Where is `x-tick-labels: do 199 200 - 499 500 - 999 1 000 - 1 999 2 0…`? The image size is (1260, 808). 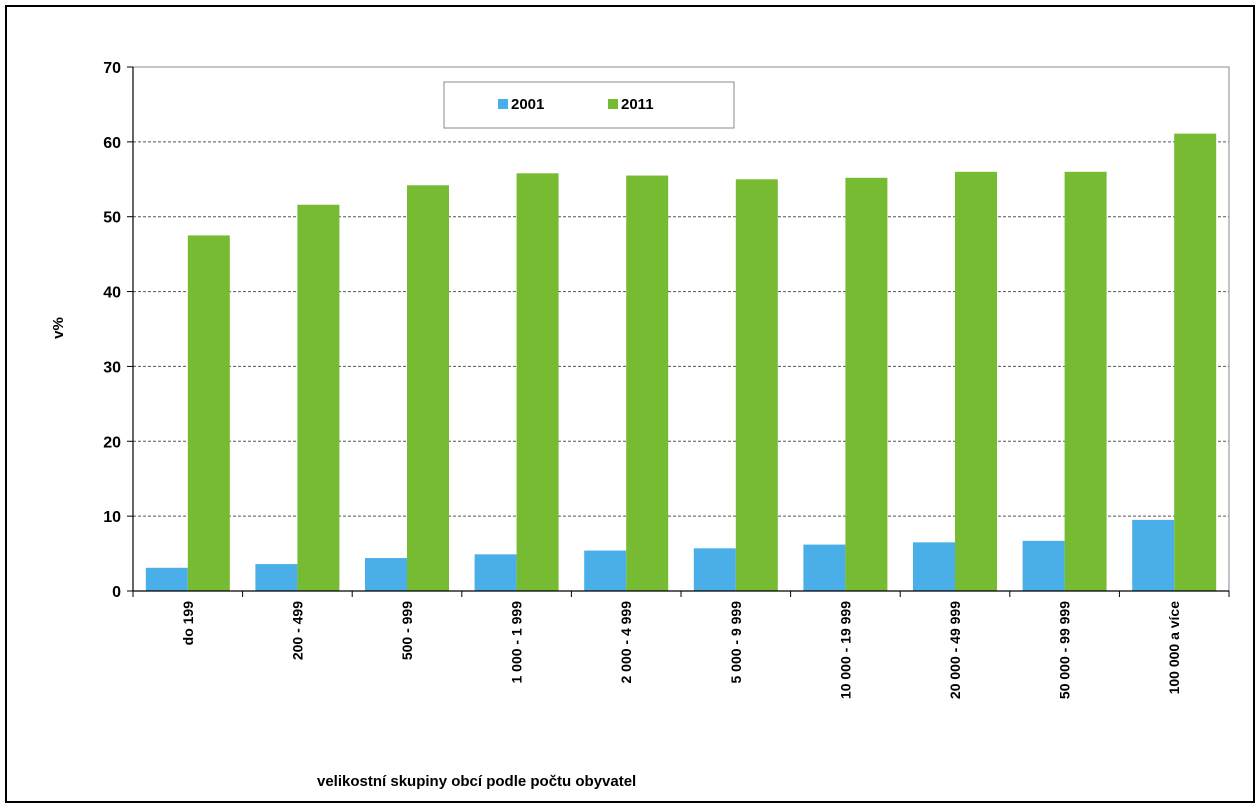
x-tick-labels: do 199 200 - 499 500 - 999 1 000 - 1 999 2 0… is located at coordinates (681, 650).